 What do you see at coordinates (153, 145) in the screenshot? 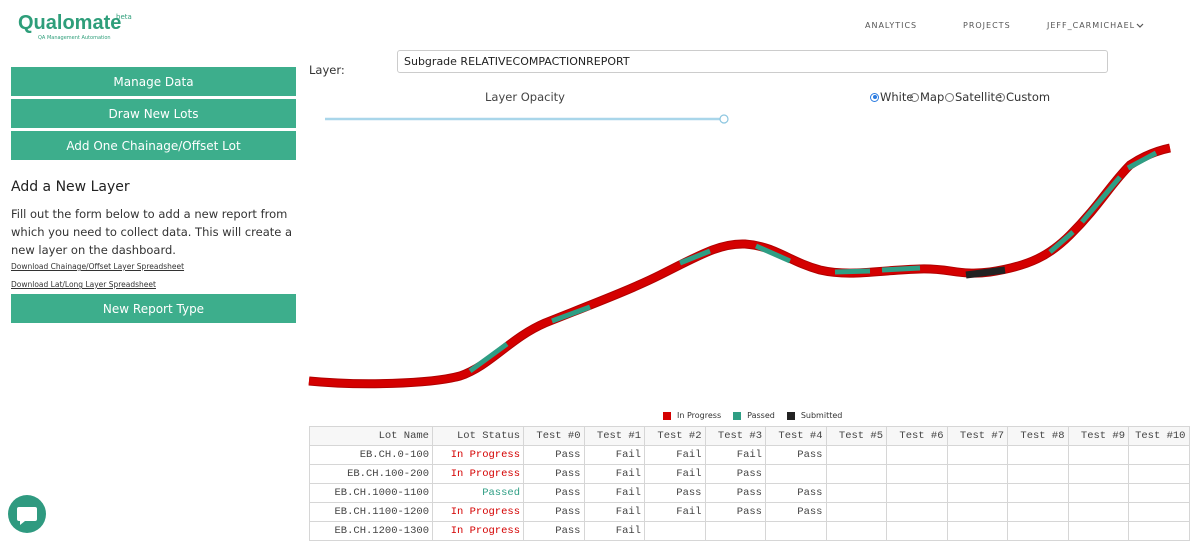
I see `button: Add One Chainage/Offset Lot` at bounding box center [153, 145].